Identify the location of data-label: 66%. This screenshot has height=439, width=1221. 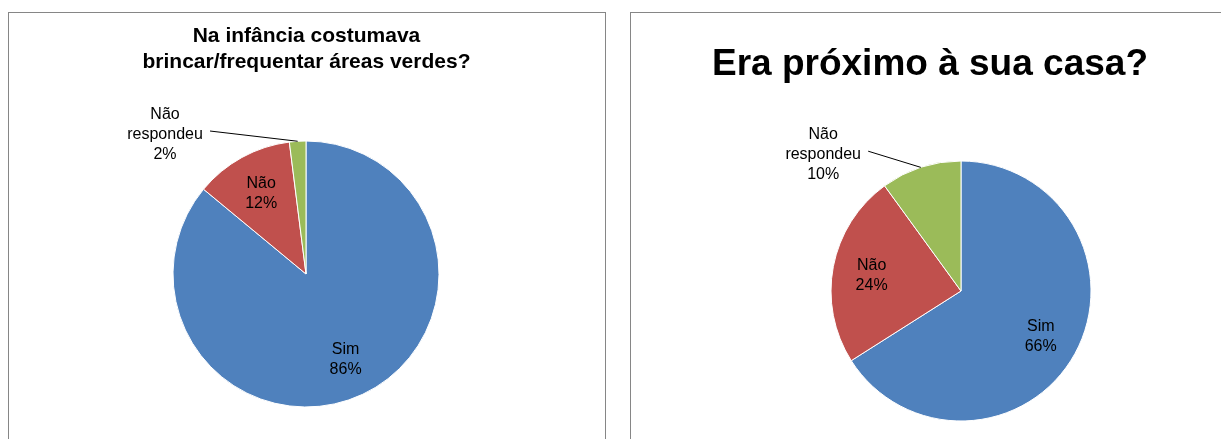
(1040, 345).